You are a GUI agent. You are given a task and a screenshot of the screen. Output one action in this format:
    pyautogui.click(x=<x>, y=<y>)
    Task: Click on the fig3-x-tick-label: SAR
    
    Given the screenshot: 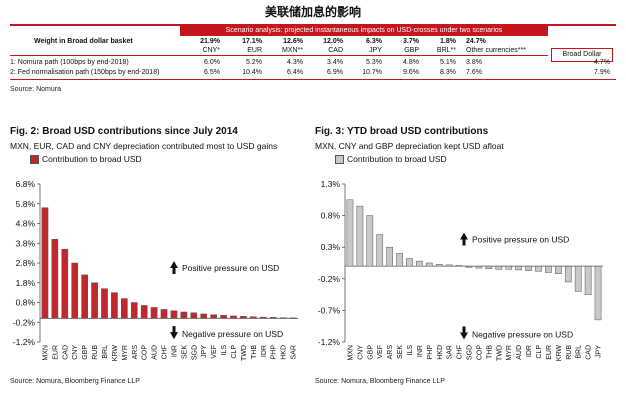 What is the action you would take?
    pyautogui.click(x=450, y=352)
    